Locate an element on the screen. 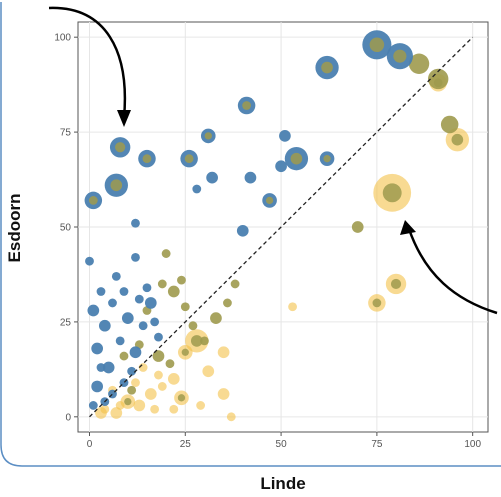 Image resolution: width=501 pixels, height=497 pixels. x-tick-label: 0 is located at coordinates (90, 444).